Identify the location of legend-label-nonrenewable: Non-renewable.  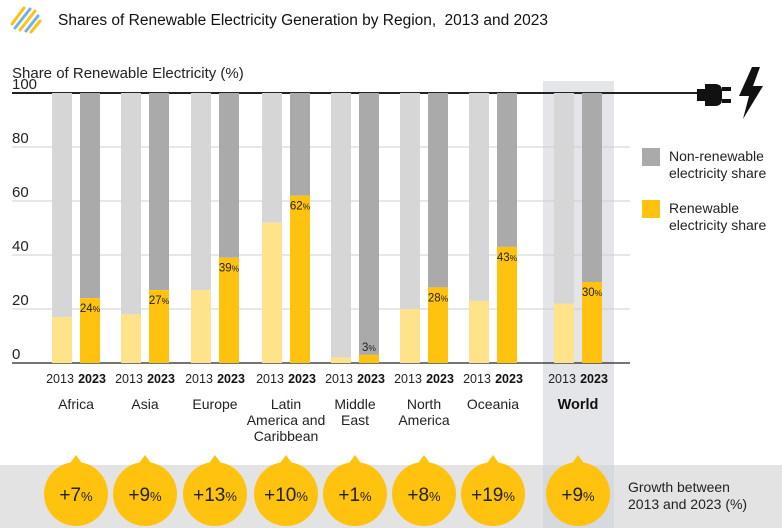
(716, 156).